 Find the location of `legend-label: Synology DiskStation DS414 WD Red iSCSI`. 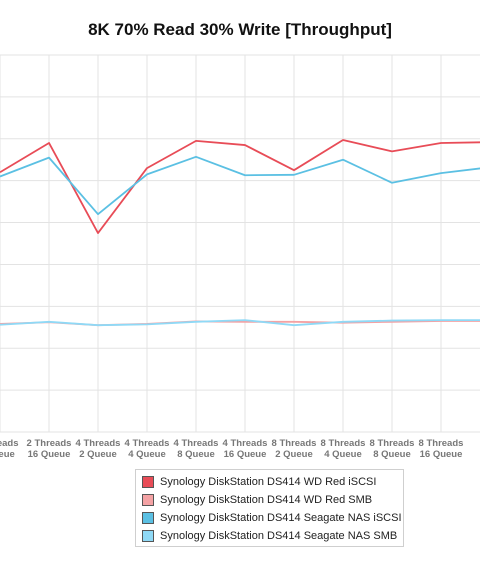

legend-label: Synology DiskStation DS414 WD Red iSCSI is located at coordinates (268, 482).